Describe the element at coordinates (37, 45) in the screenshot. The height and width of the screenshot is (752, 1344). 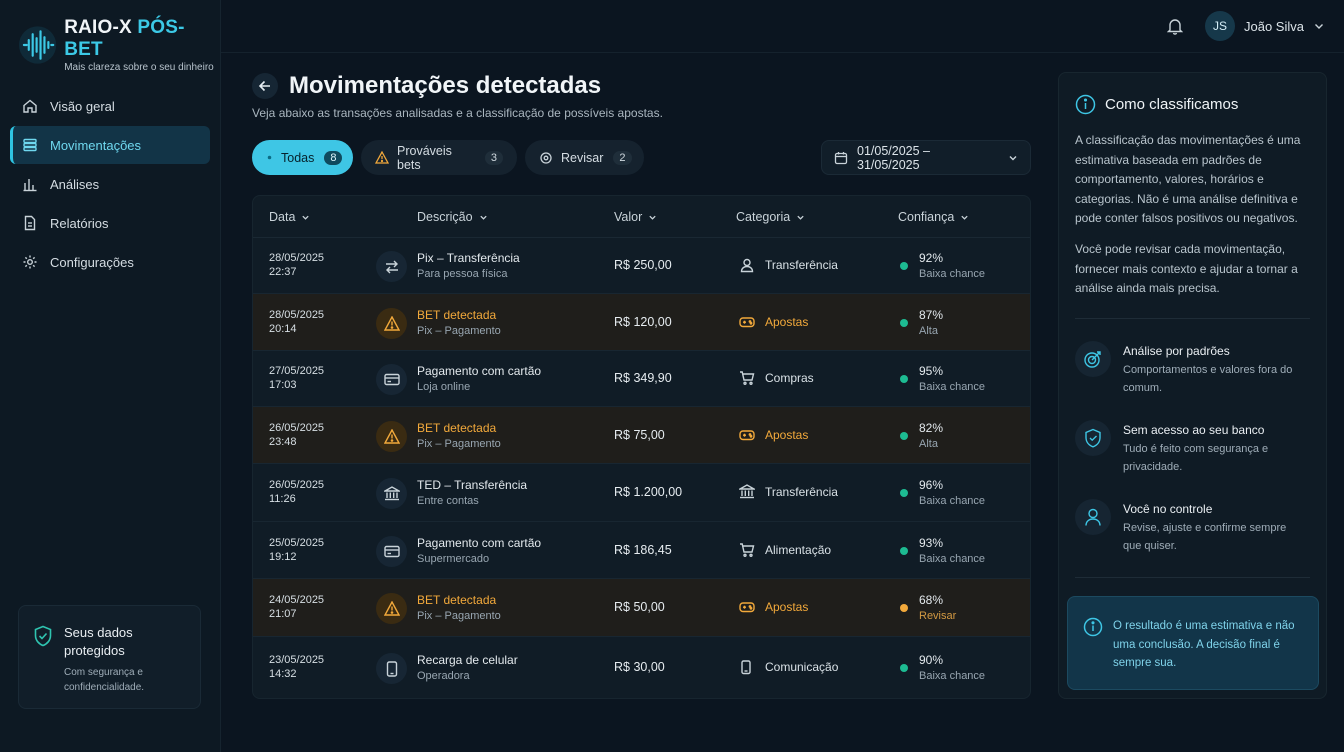
I see `soundwave-logo-icon` at that location.